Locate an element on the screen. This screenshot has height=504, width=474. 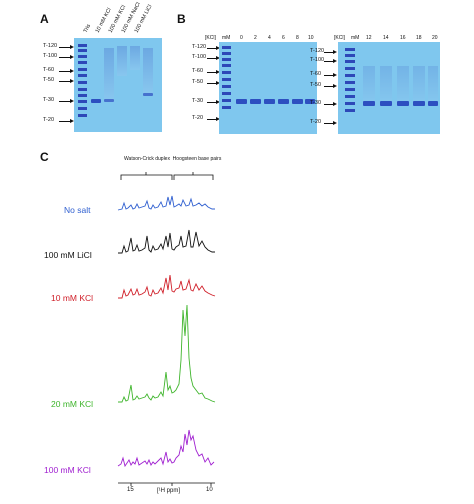
nmr-trace-licl is located at coordinates (166, 241).